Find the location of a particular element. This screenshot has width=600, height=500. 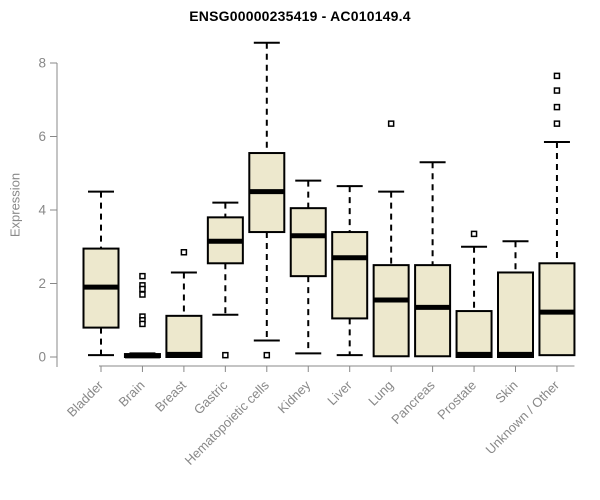

outlier-gastric is located at coordinates (225, 355).